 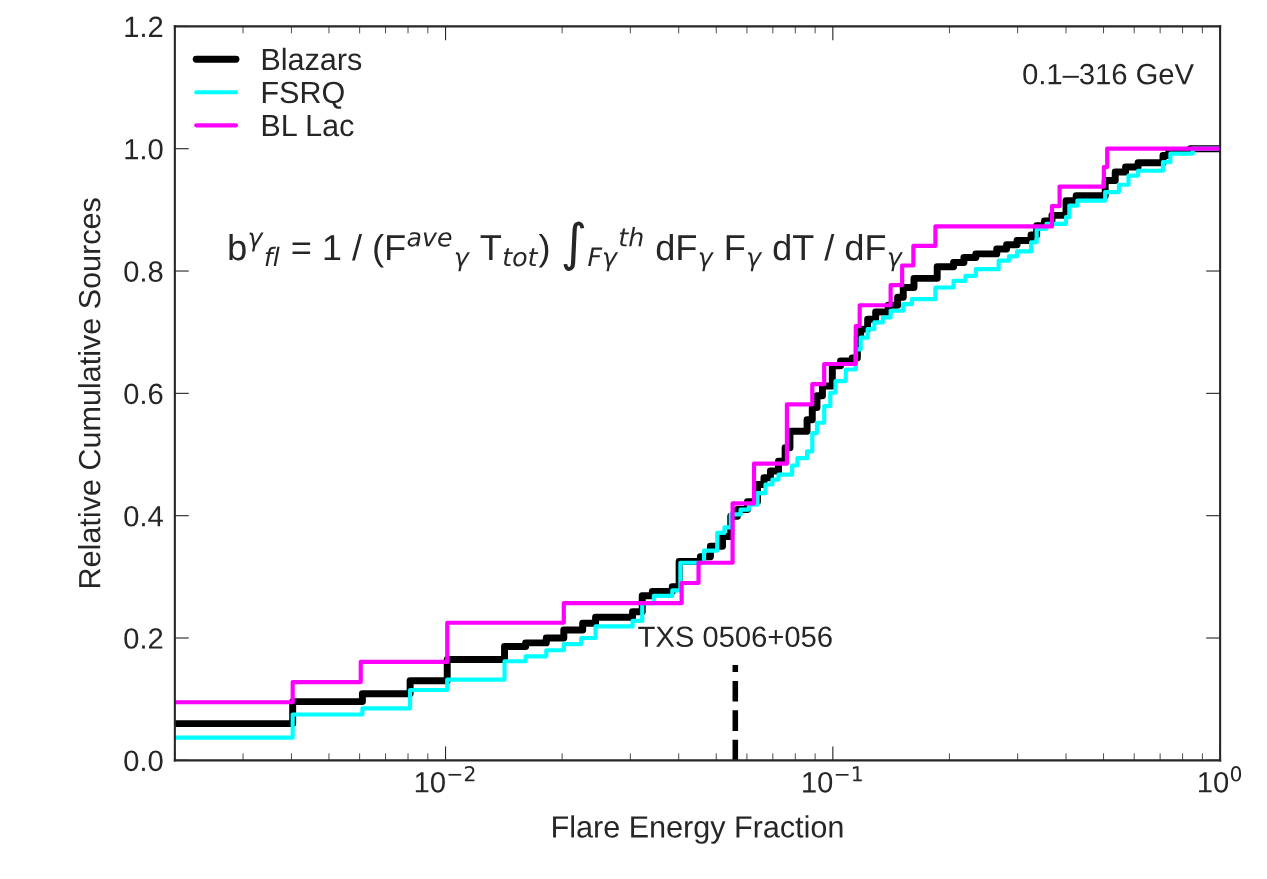 I want to click on legend-label: BL Lac, so click(x=308, y=126).